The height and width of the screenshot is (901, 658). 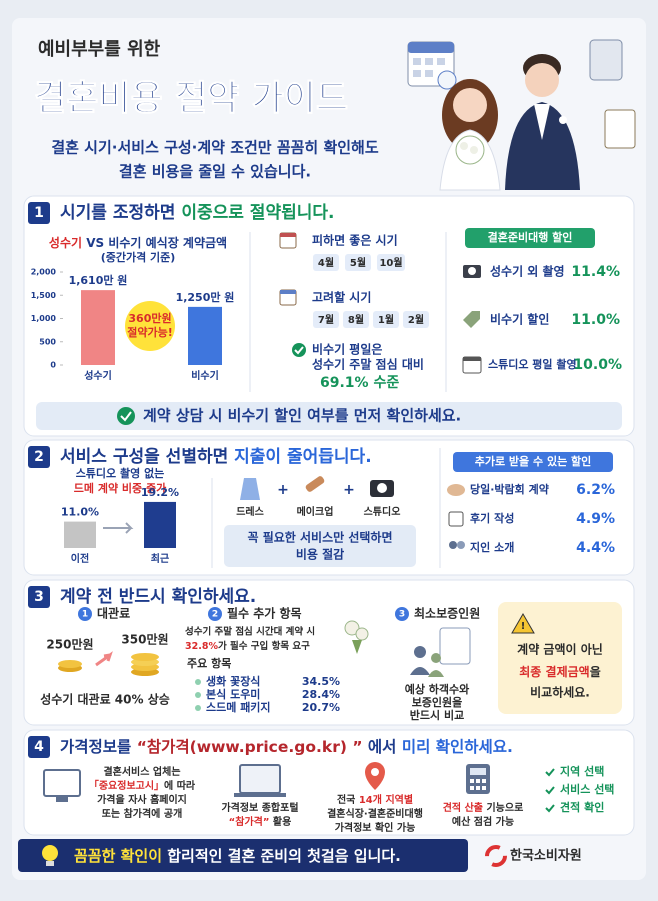 I want to click on highlight: 최종 결제금액, so click(x=554, y=671).